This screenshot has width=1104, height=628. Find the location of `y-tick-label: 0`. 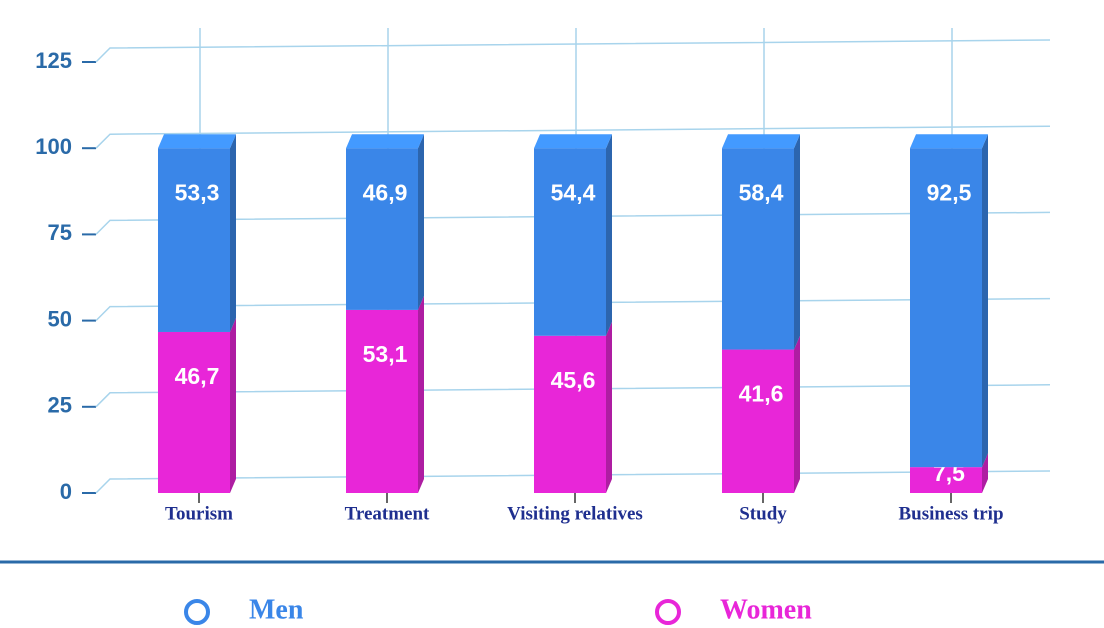

y-tick-label: 0 is located at coordinates (66, 491).